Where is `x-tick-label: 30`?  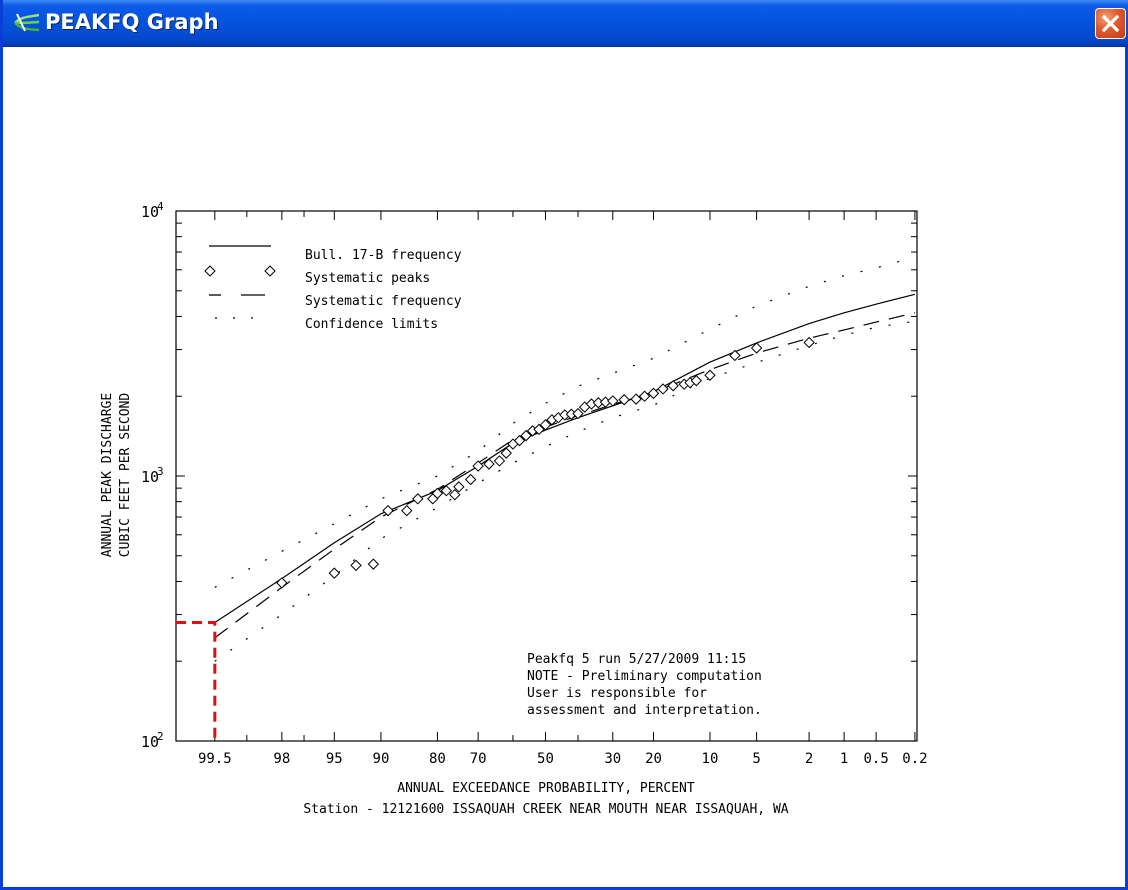 x-tick-label: 30 is located at coordinates (612, 759).